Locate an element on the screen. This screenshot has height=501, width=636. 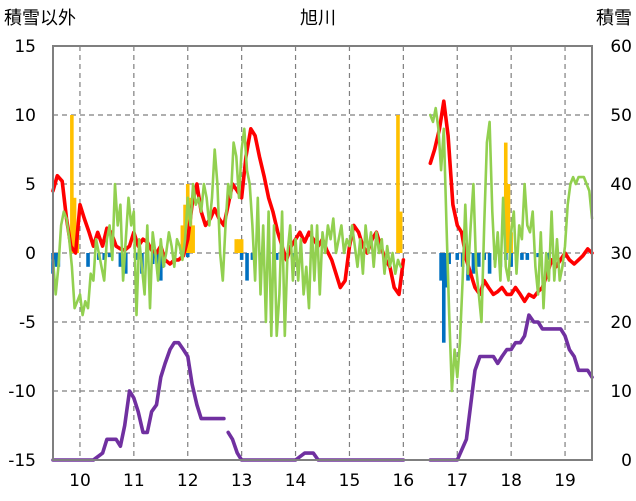
y-left-tick-label: 0 is located at coordinates (30, 254).